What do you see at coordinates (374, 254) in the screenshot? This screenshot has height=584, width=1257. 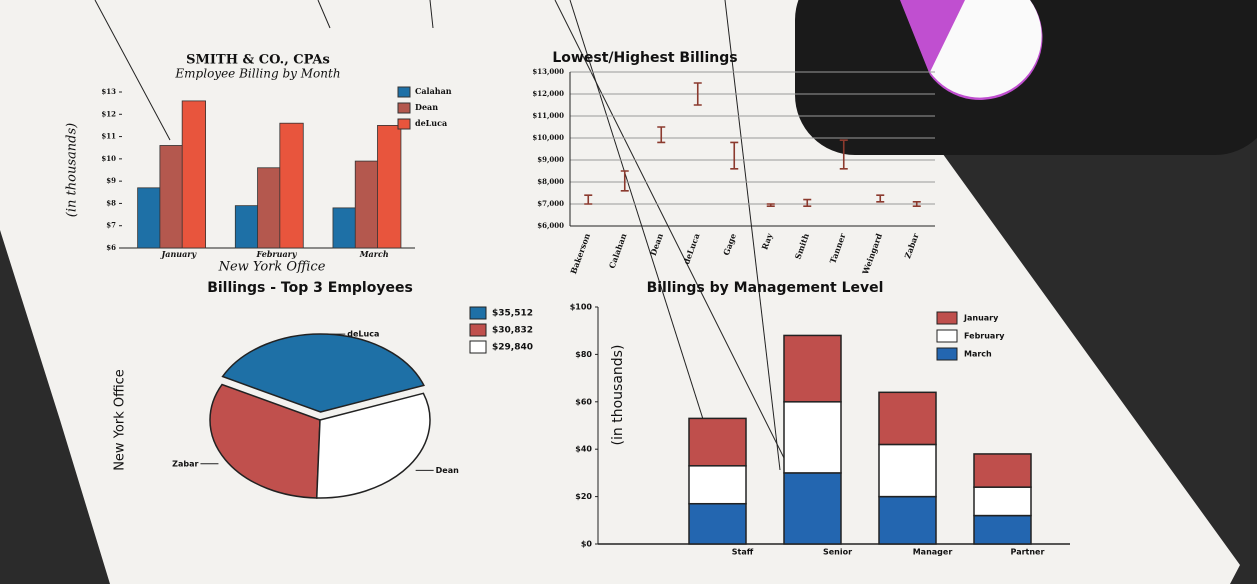 I see `x-tick-label: March` at bounding box center [374, 254].